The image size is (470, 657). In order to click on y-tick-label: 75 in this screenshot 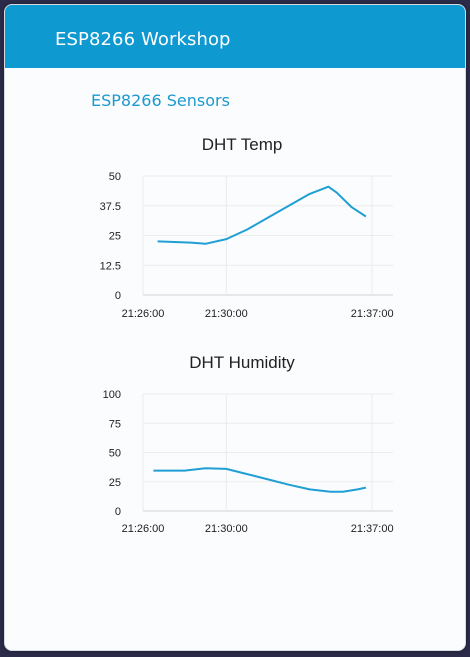, I will do `click(115, 424)`.